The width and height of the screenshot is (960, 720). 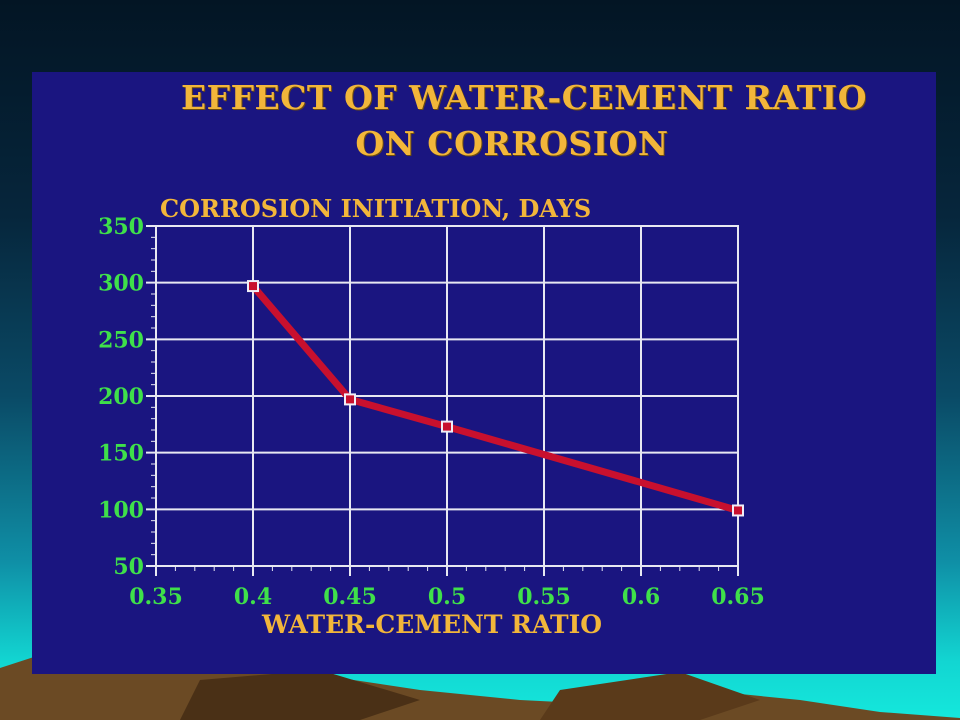 What do you see at coordinates (121, 340) in the screenshot?
I see `y-tick-label: 250` at bounding box center [121, 340].